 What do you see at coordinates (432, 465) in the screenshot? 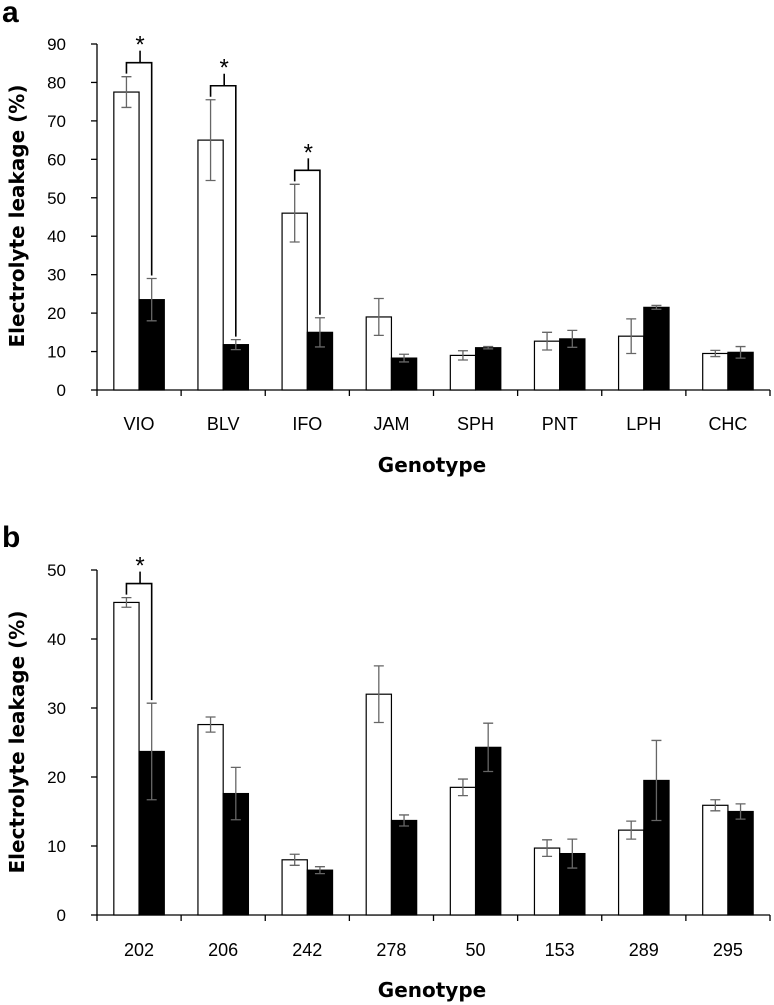
I see `x-axis-title-a: Genotype` at bounding box center [432, 465].